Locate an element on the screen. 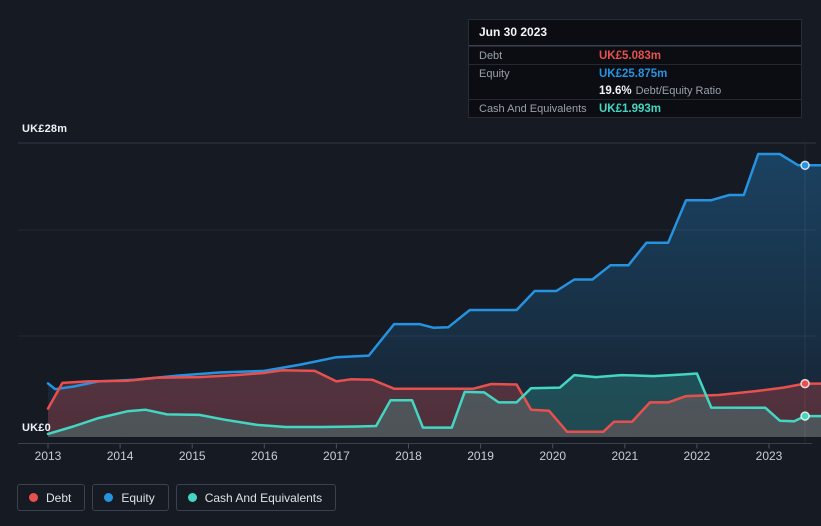  tooltip-row-debt: Debt UK£5.083m is located at coordinates (635, 55).